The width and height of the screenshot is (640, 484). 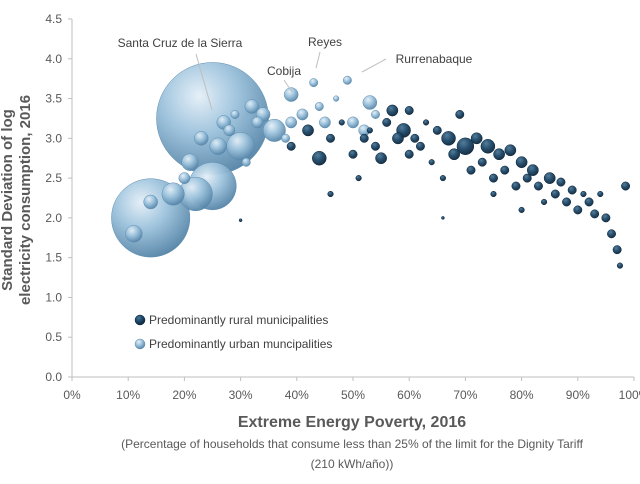 I want to click on y-tick-label: 4.0, so click(x=53, y=59).